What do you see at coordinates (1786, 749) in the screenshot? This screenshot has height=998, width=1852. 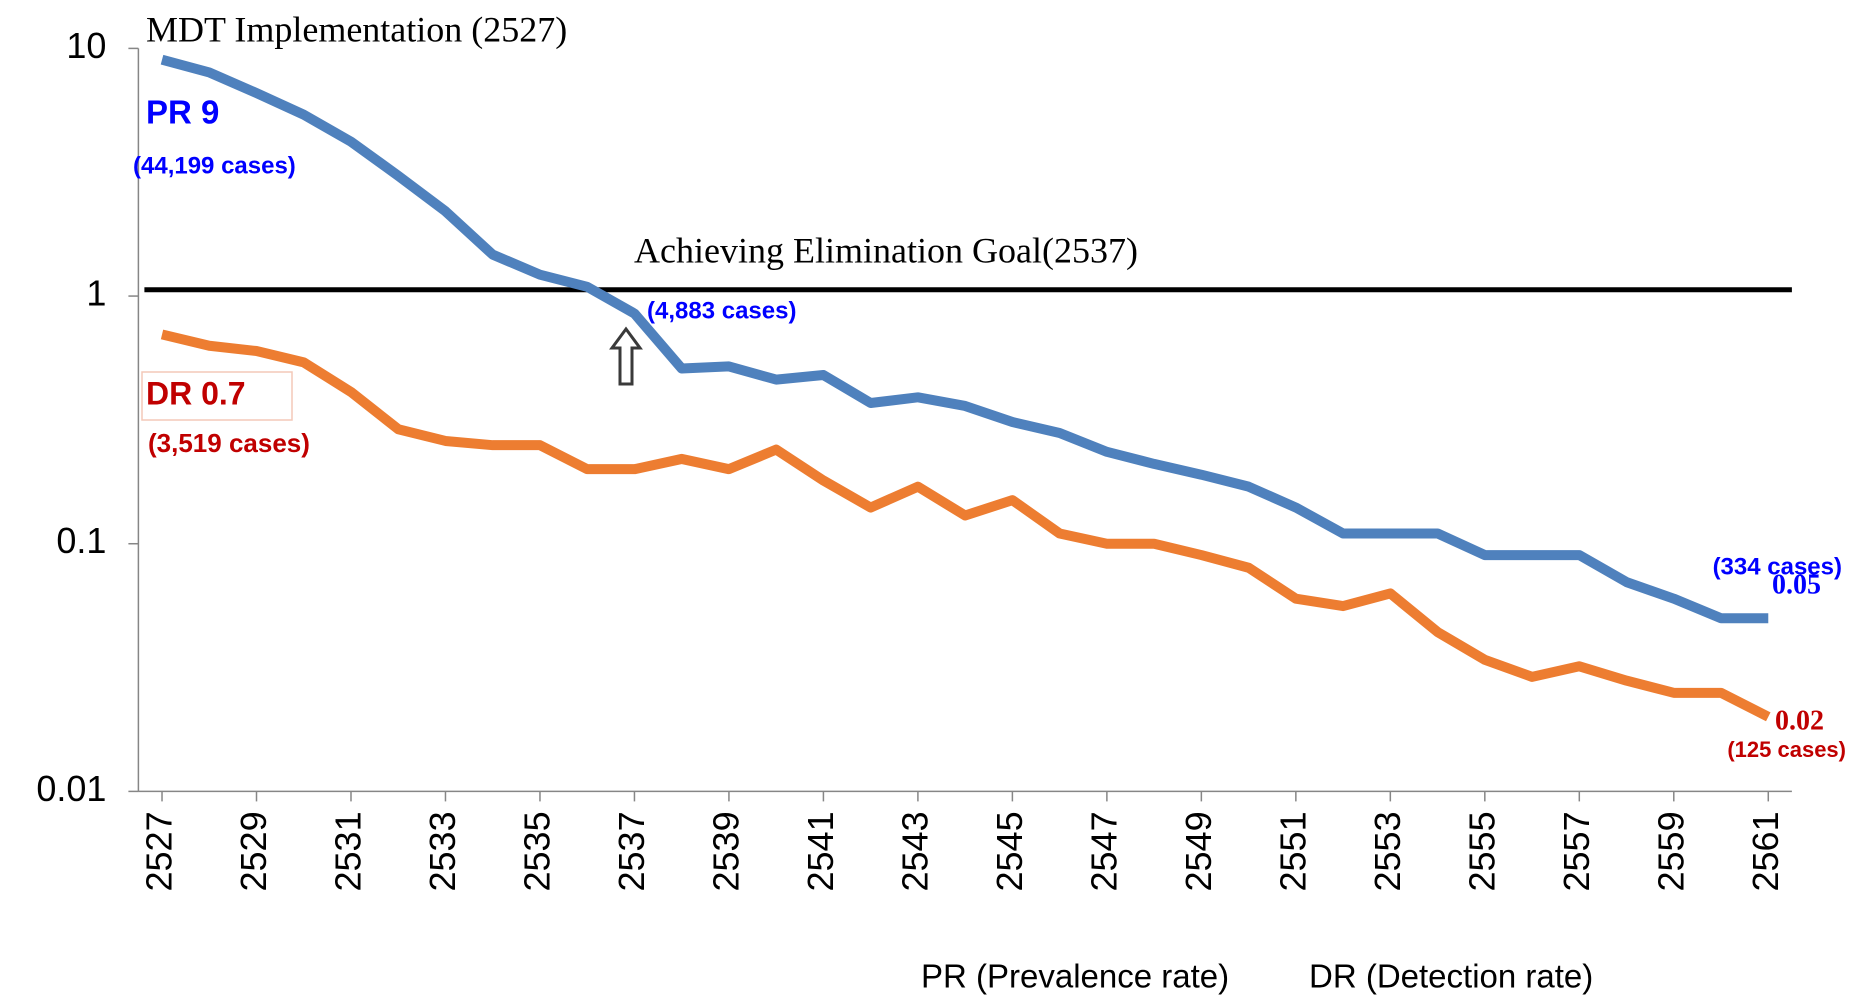 I see `annotation: (125 cases)` at bounding box center [1786, 749].